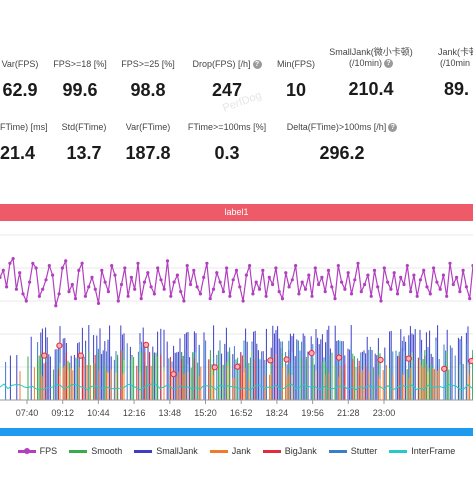 Image resolution: width=473 pixels, height=477 pixels. I want to click on interframe-series, so click(236, 387).